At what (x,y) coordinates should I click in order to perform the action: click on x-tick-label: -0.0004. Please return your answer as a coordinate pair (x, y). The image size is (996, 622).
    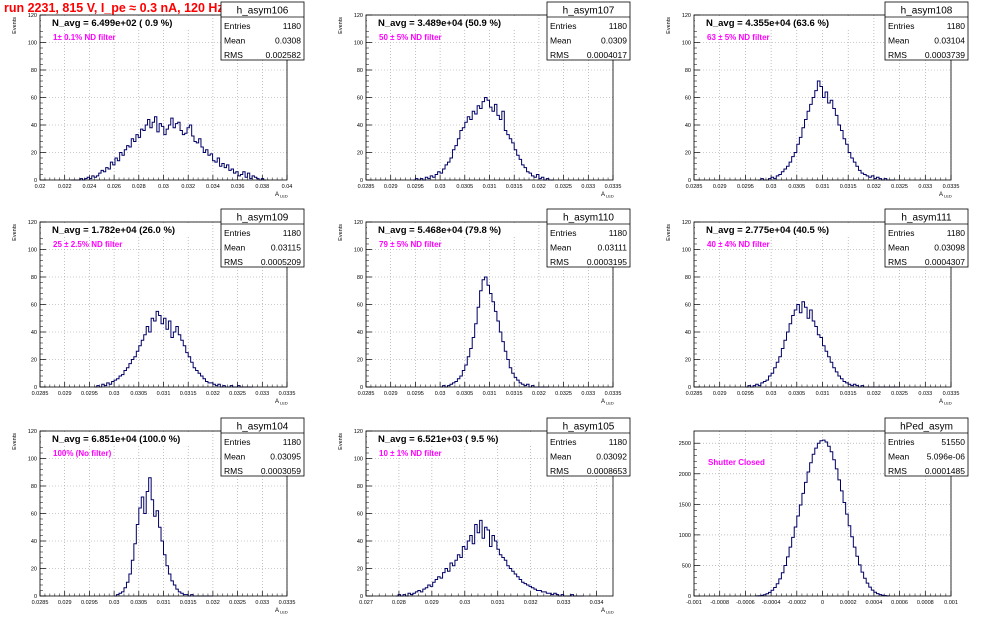
    Looking at the image, I should click on (771, 603).